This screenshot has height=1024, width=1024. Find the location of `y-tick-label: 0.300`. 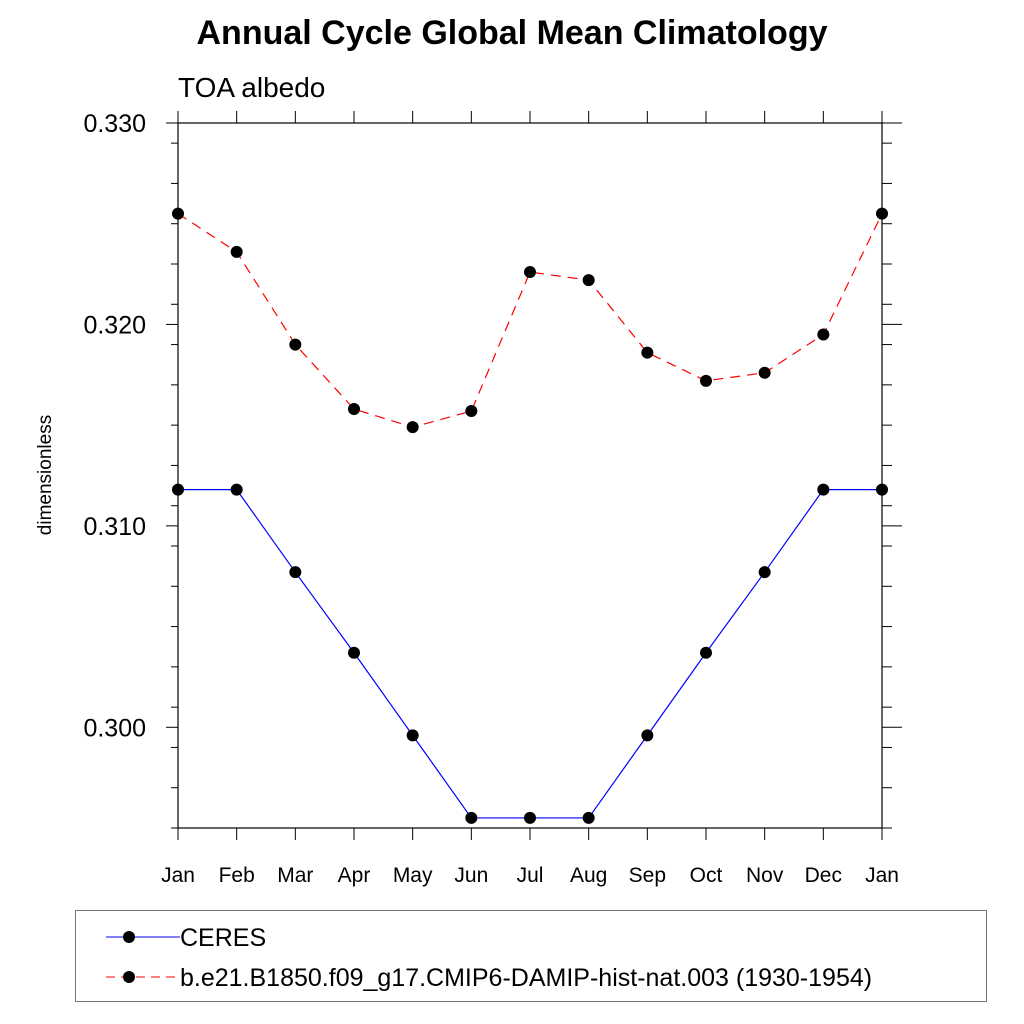

y-tick-label: 0.300 is located at coordinates (114, 728).